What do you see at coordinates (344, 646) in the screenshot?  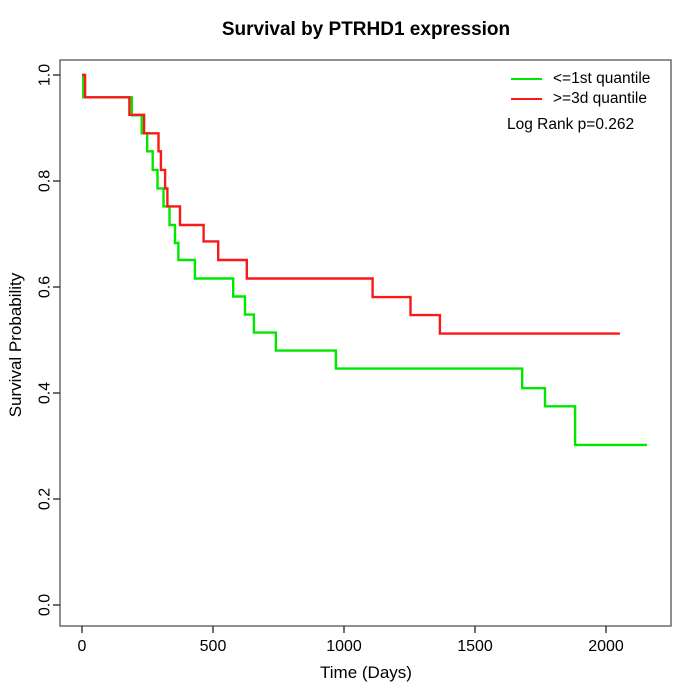 I see `x-tick-label: 1000` at bounding box center [344, 646].